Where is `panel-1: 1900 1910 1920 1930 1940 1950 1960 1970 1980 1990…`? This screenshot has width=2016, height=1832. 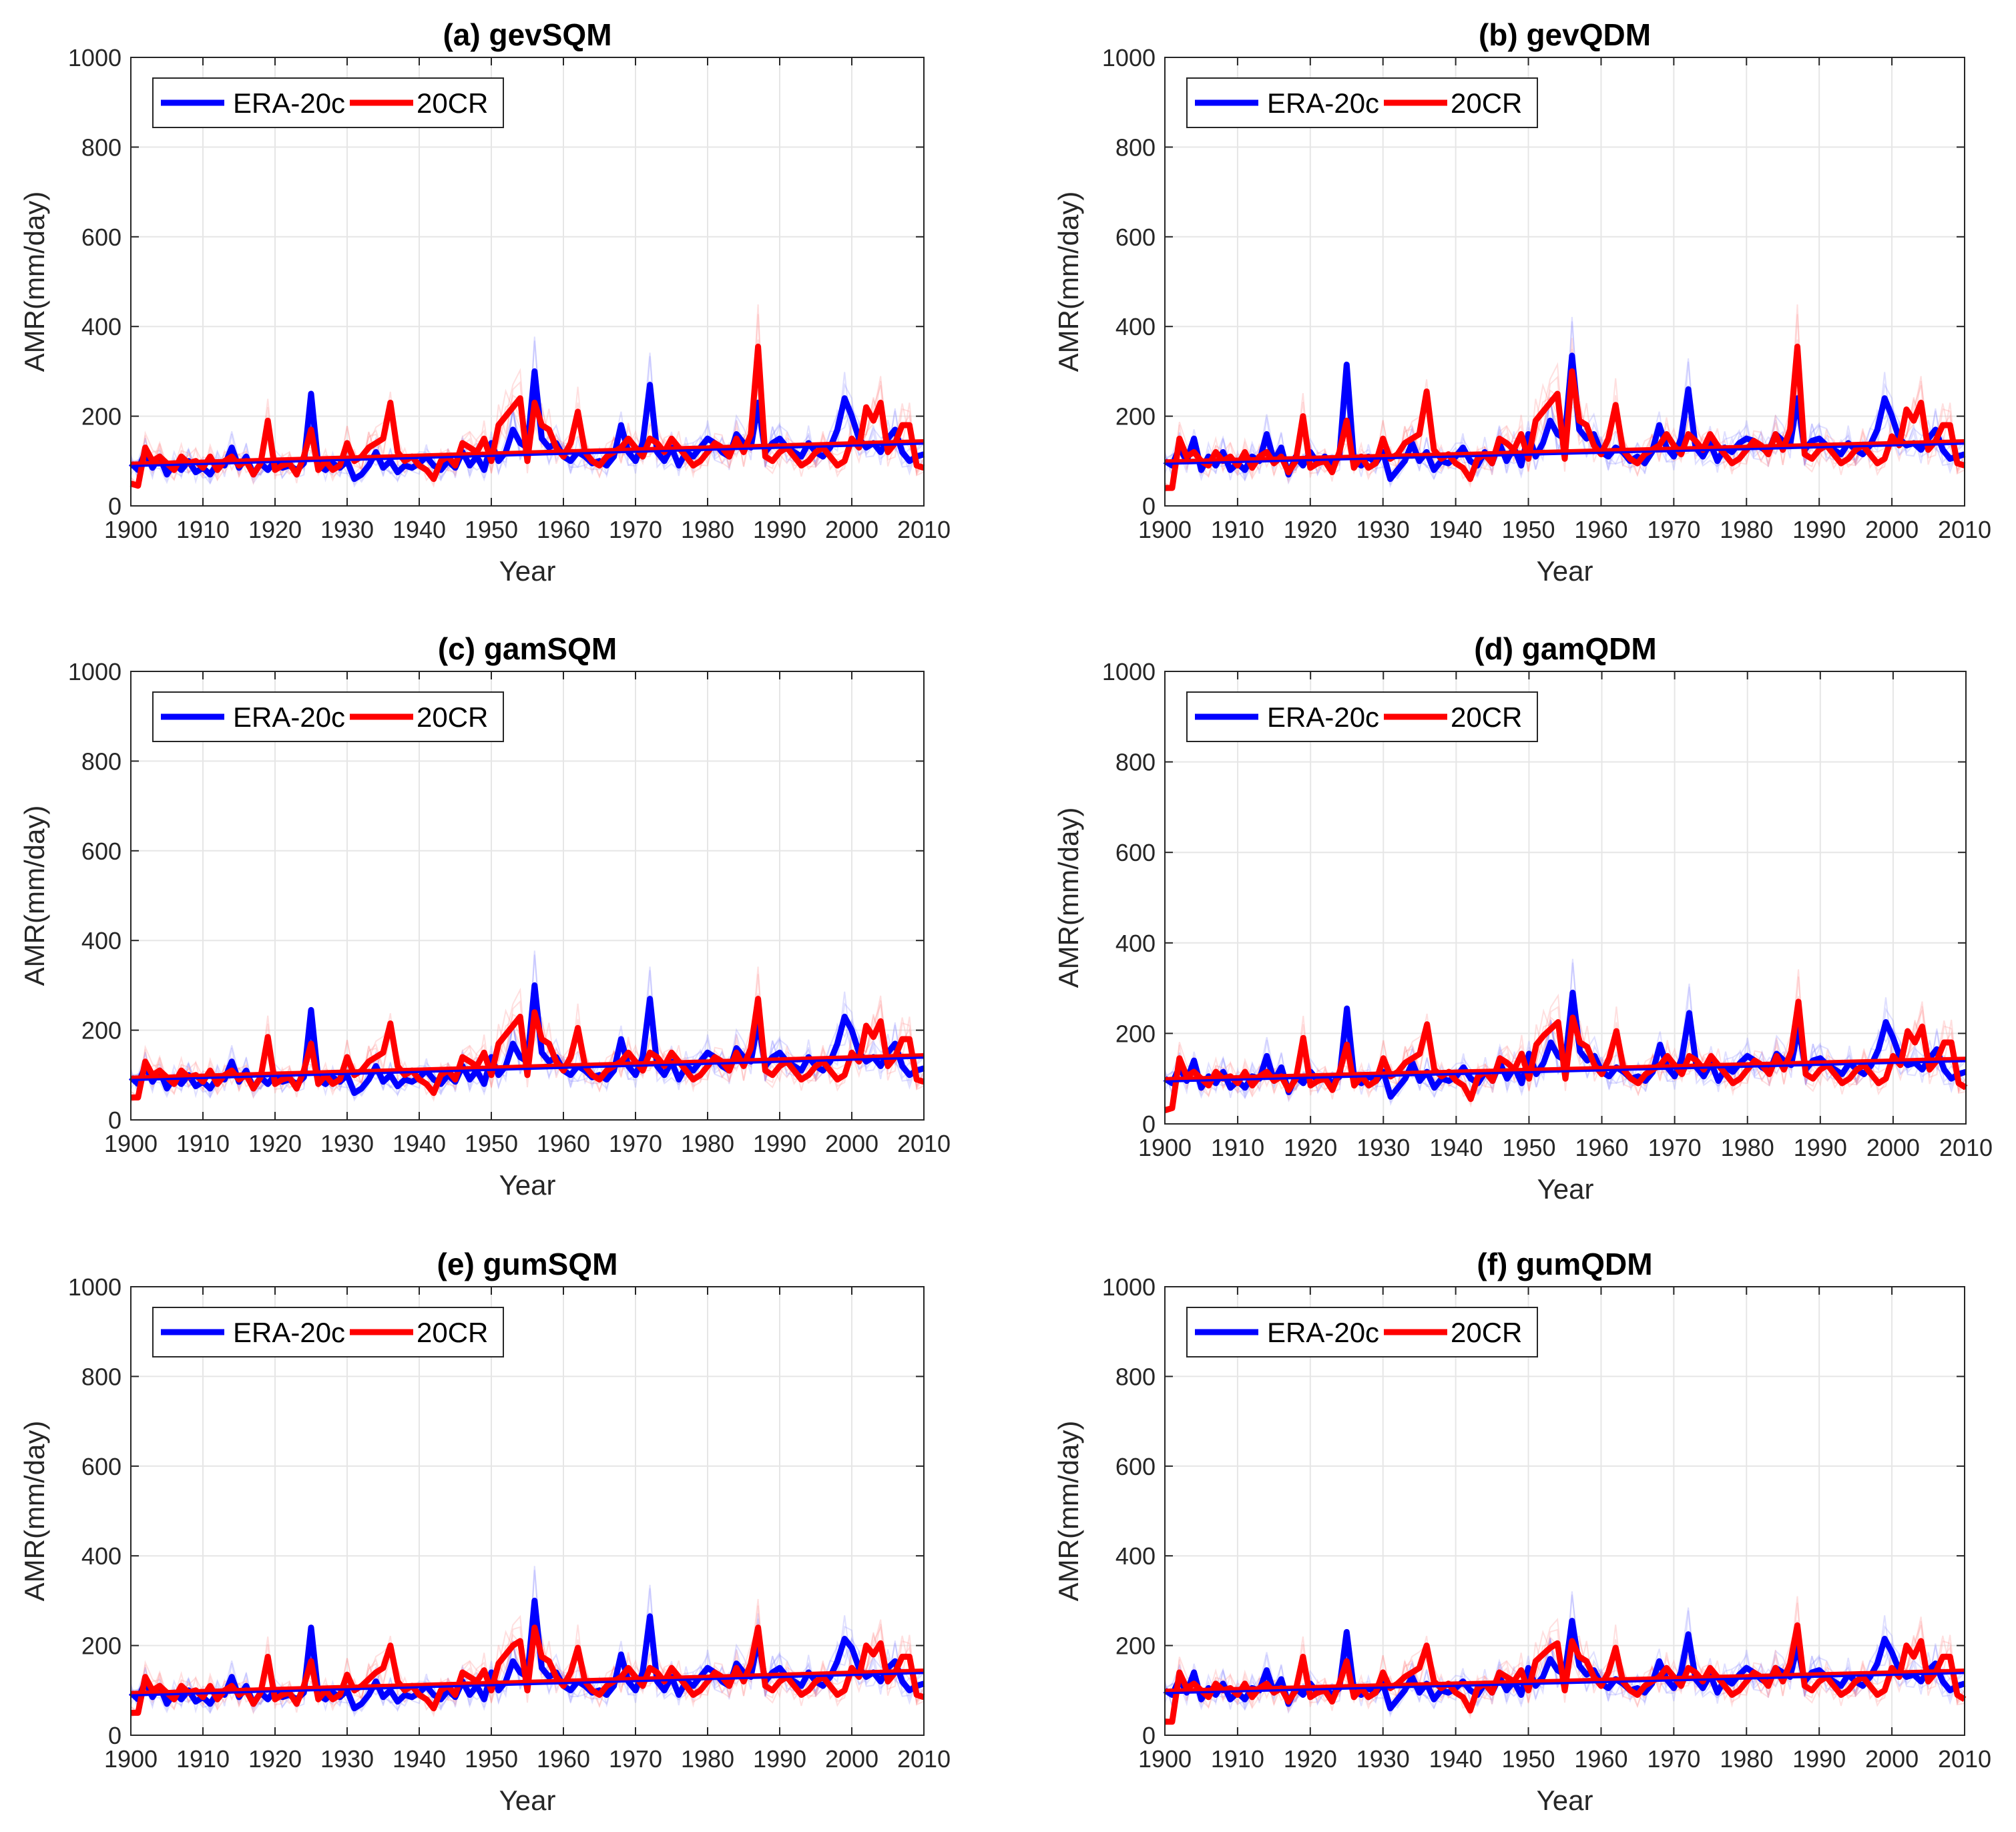
panel-1: 1900 1910 1920 1930 1940 1950 1960 1970 1980 1990… is located at coordinates (485, 302).